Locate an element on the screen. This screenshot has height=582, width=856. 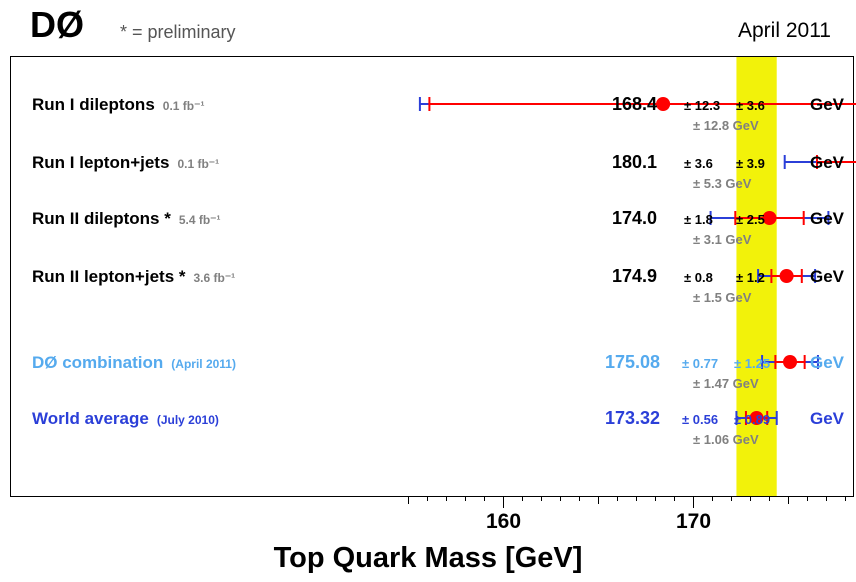
measurement-label: World average (July 2010) is located at coordinates (125, 418).